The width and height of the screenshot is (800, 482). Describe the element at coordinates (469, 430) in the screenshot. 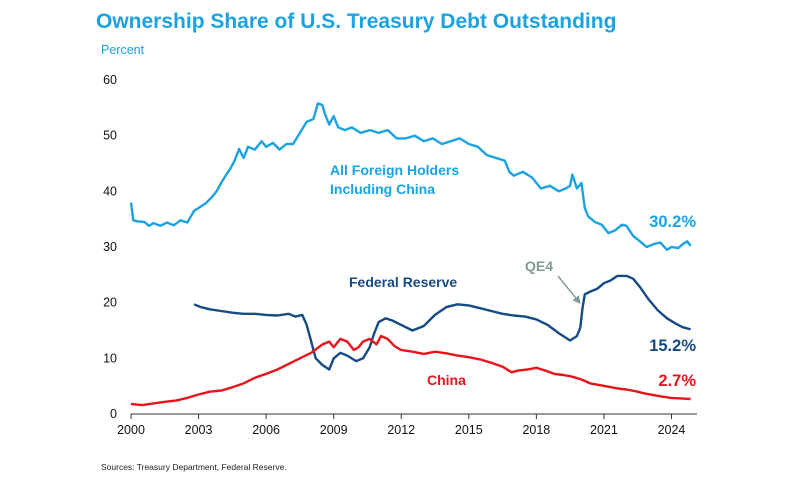

I see `x-tick-label: 2015` at that location.